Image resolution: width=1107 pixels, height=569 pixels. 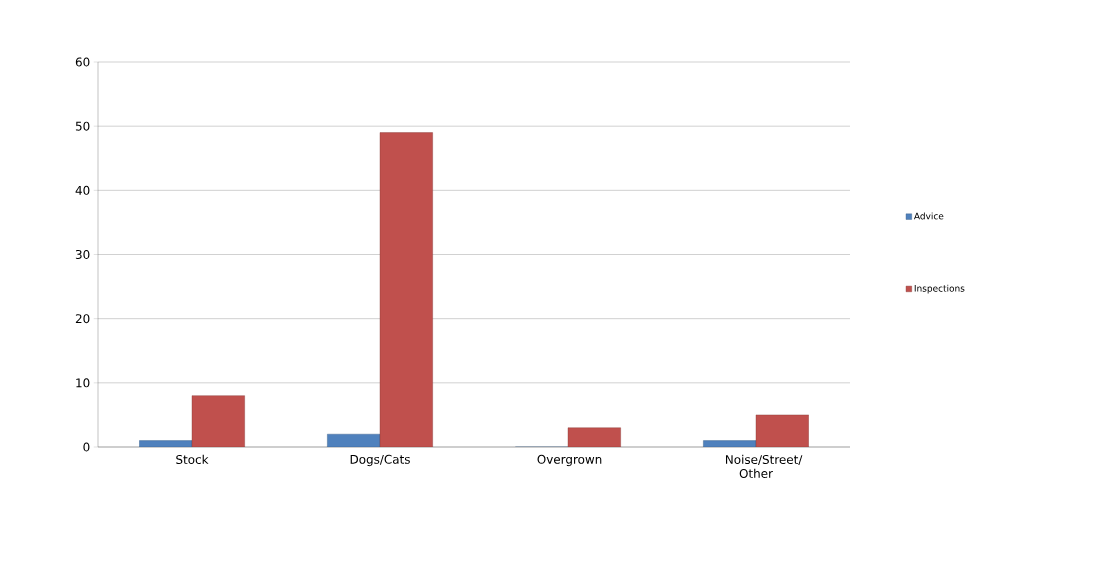 I want to click on y-tick-label: 50, so click(x=82, y=126).